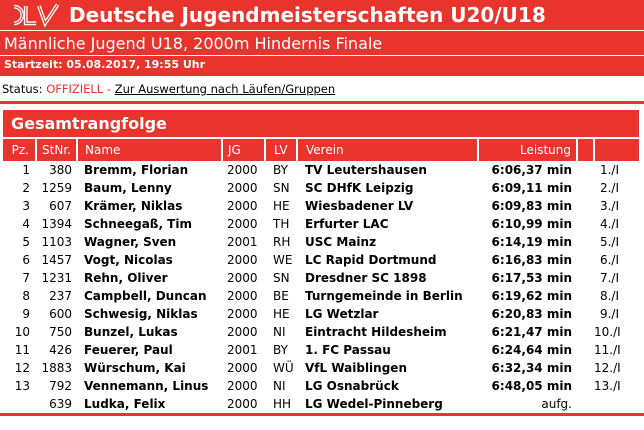 This screenshot has width=644, height=430. Describe the element at coordinates (609, 260) in the screenshot. I see `cell-heat: 6./I` at that location.